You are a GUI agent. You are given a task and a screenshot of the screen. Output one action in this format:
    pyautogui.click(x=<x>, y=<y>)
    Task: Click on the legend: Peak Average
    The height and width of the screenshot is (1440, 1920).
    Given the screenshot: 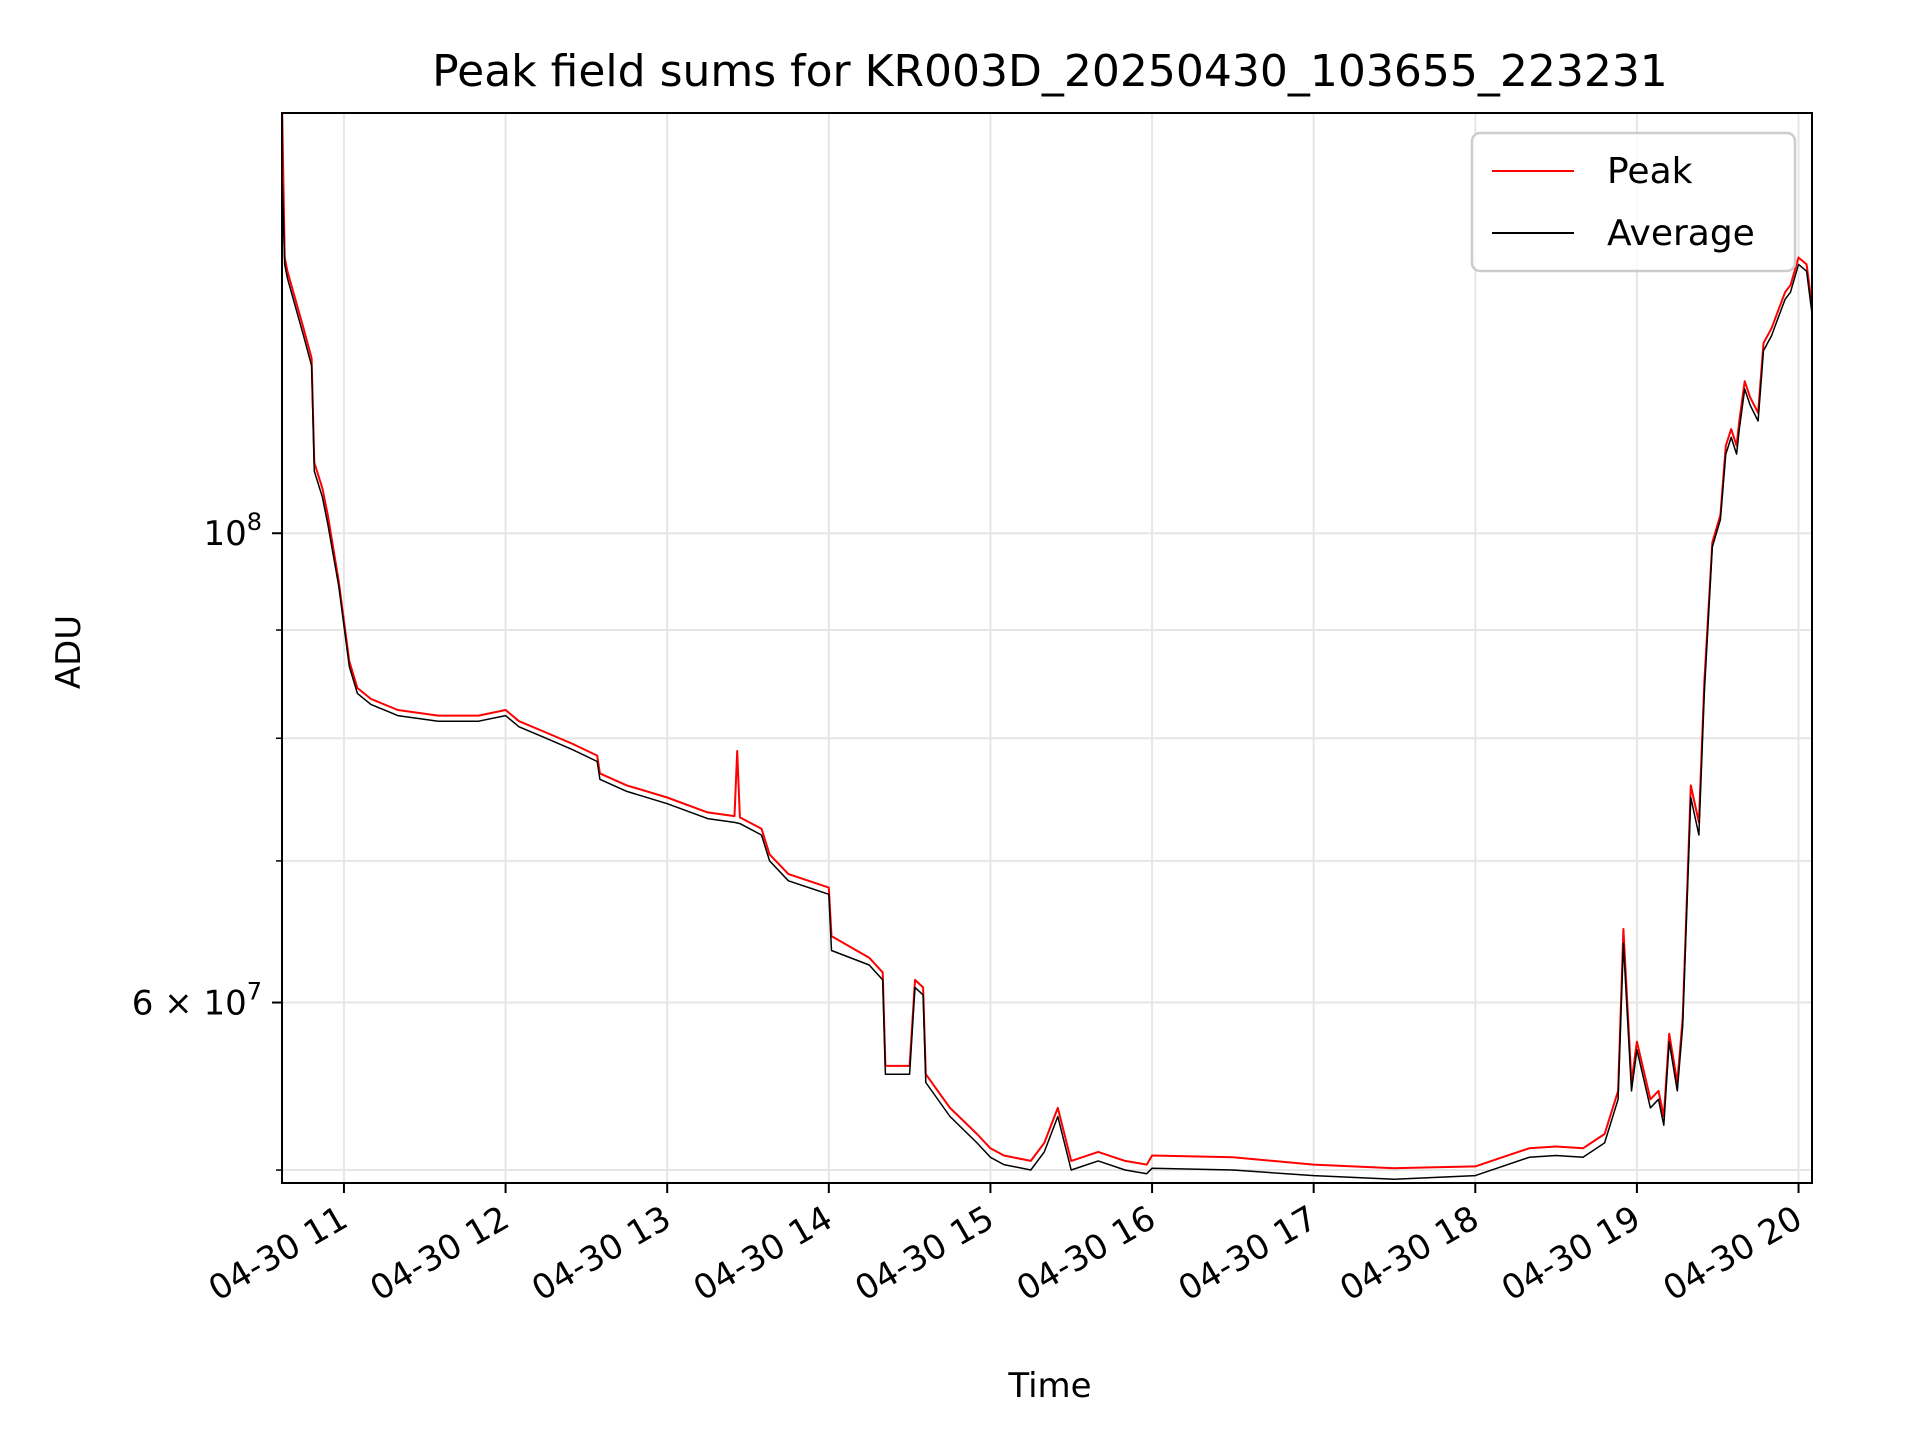 What is the action you would take?
    pyautogui.click(x=1633, y=202)
    